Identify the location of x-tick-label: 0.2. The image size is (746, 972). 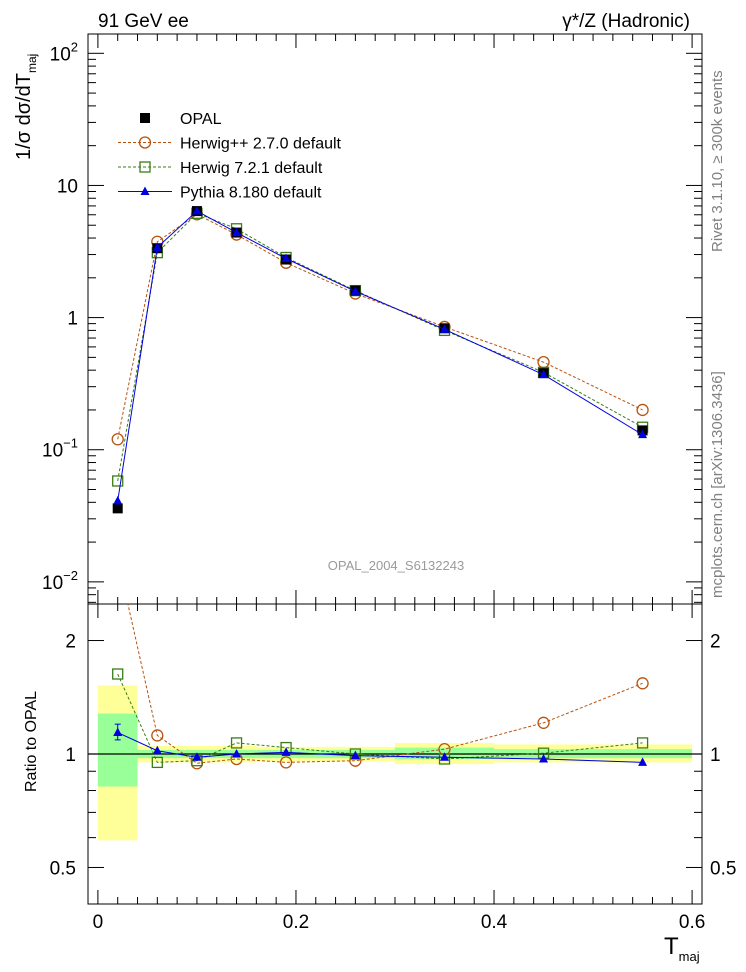
(296, 922).